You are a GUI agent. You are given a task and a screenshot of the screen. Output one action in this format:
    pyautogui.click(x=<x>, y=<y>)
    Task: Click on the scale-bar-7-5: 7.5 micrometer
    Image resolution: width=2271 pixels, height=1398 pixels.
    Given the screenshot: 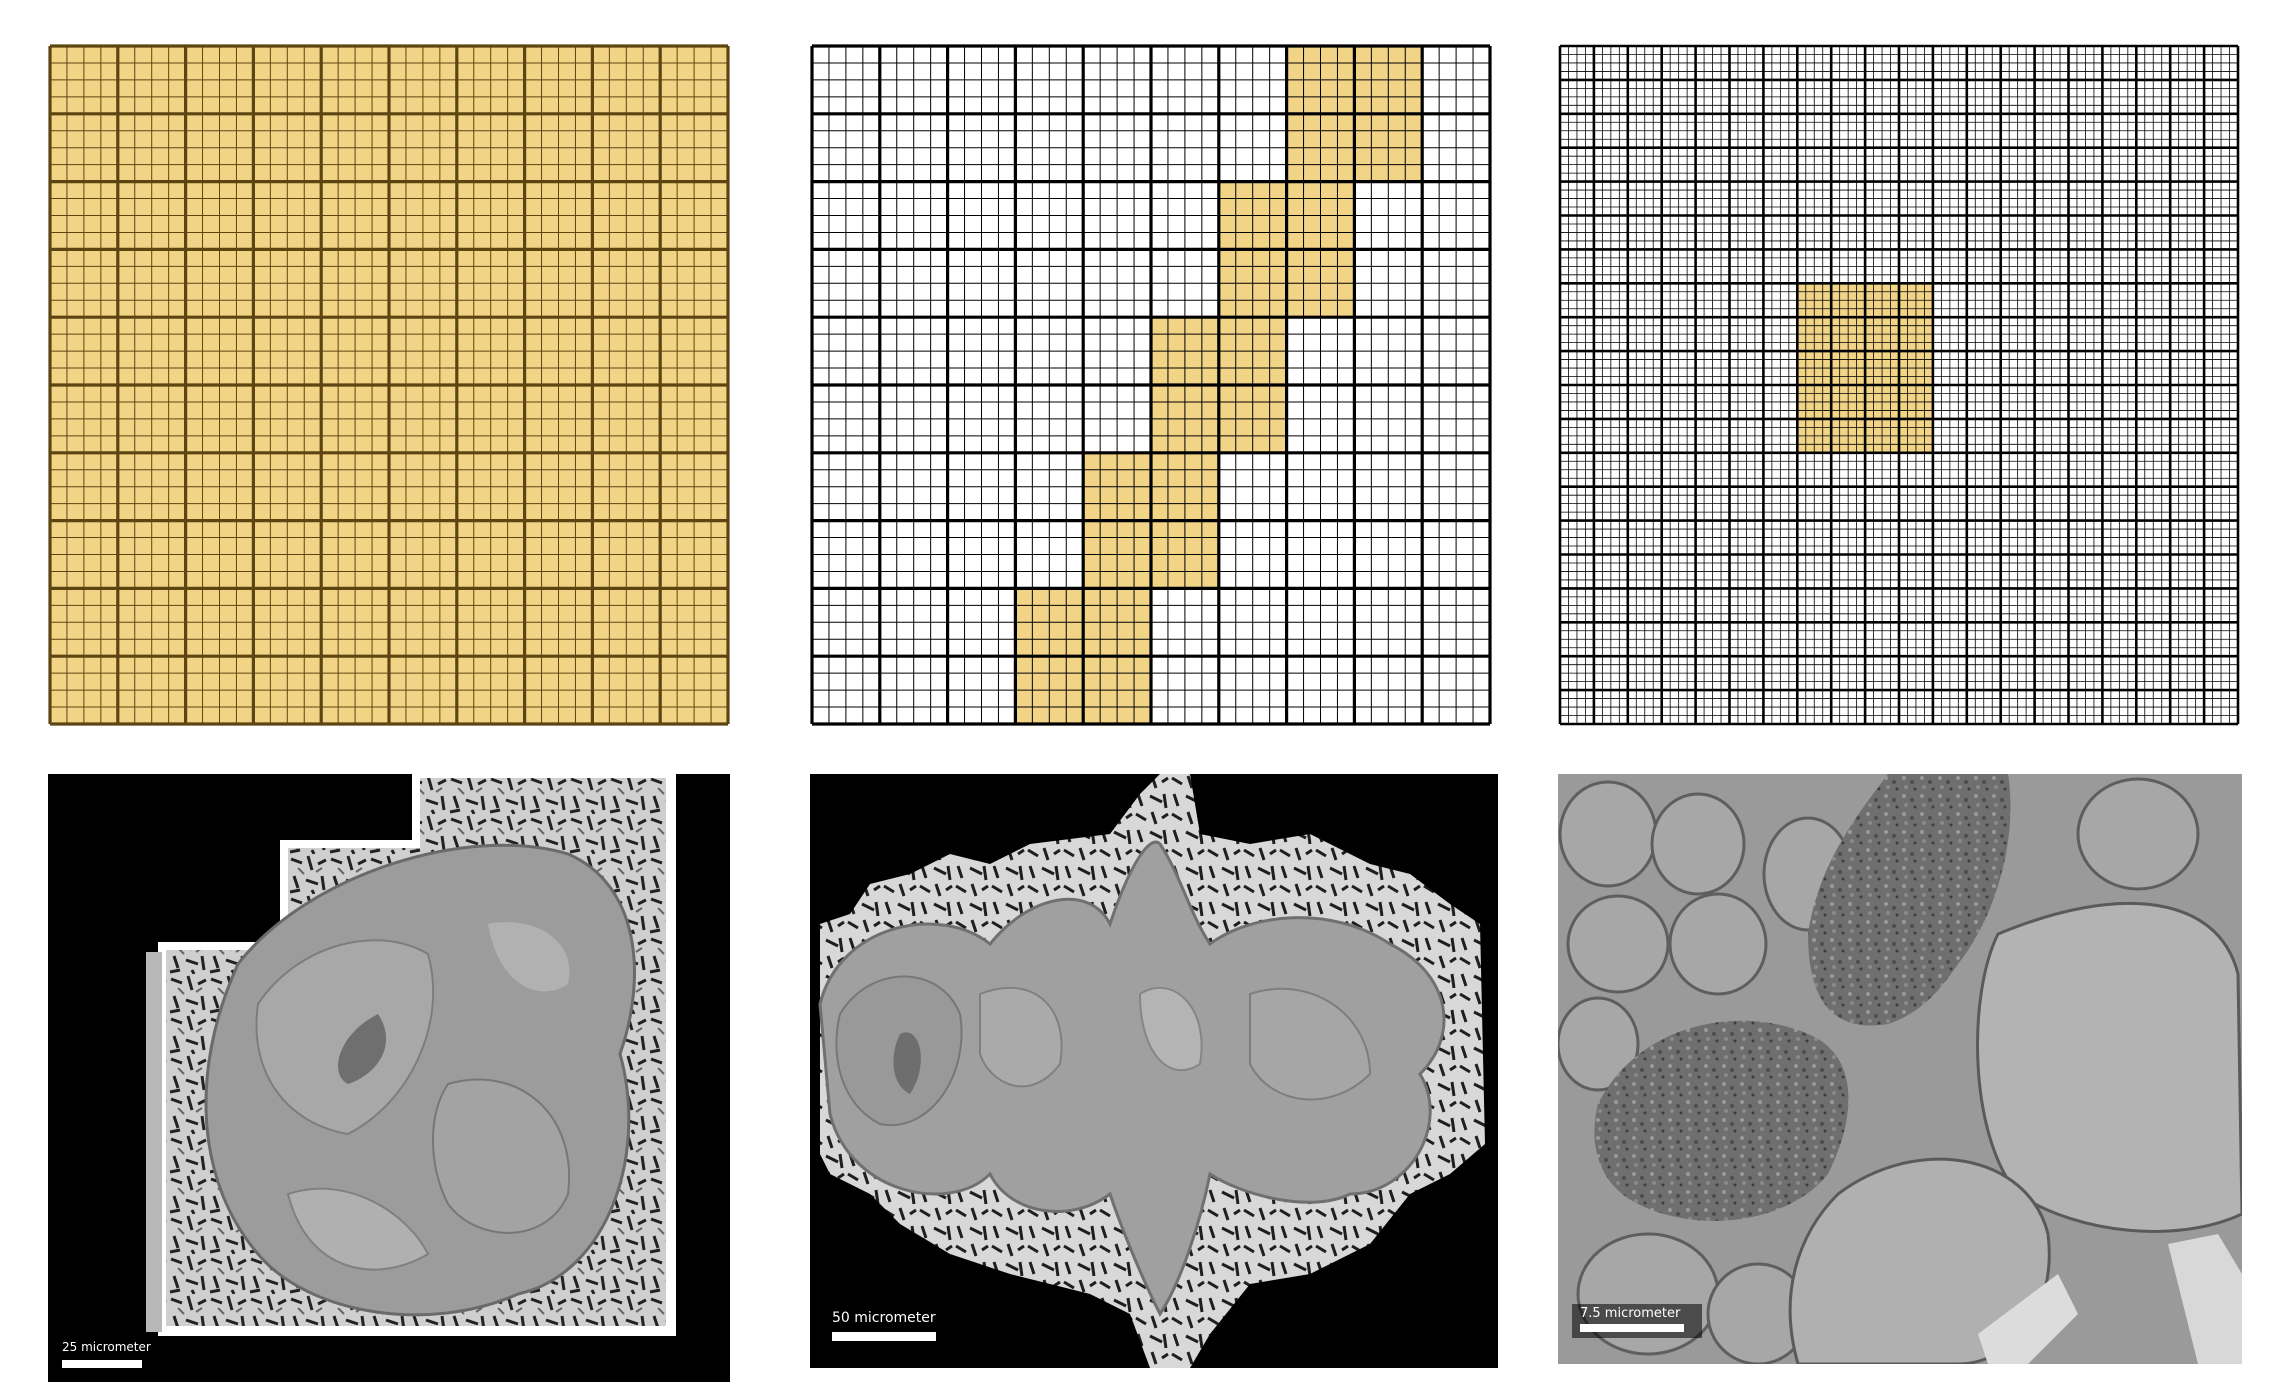 What is the action you would take?
    pyautogui.click(x=1637, y=1321)
    